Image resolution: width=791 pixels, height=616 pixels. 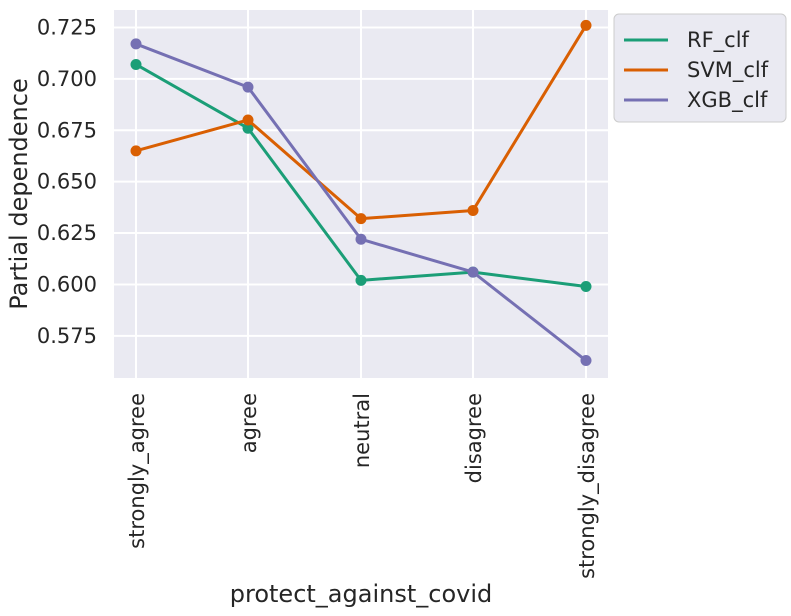 I want to click on x-axis-label: protect_against_covid, so click(x=361, y=594).